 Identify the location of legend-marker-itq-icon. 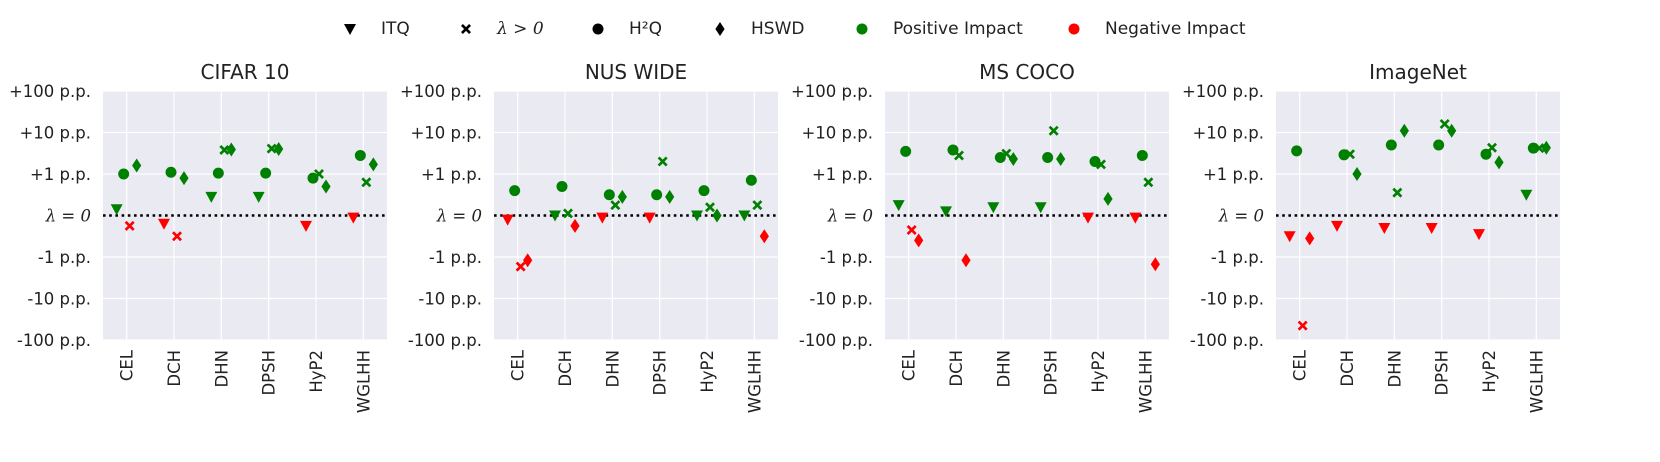
(350, 29).